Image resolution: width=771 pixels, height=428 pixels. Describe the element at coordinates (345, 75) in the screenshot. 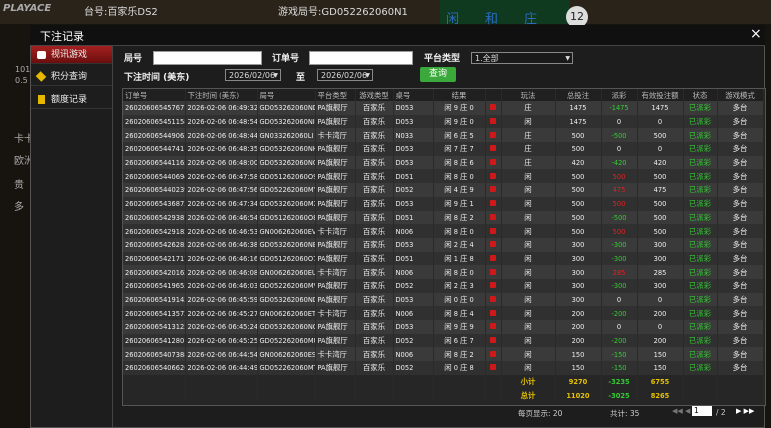

I see `date-to: 2026/02/06` at that location.